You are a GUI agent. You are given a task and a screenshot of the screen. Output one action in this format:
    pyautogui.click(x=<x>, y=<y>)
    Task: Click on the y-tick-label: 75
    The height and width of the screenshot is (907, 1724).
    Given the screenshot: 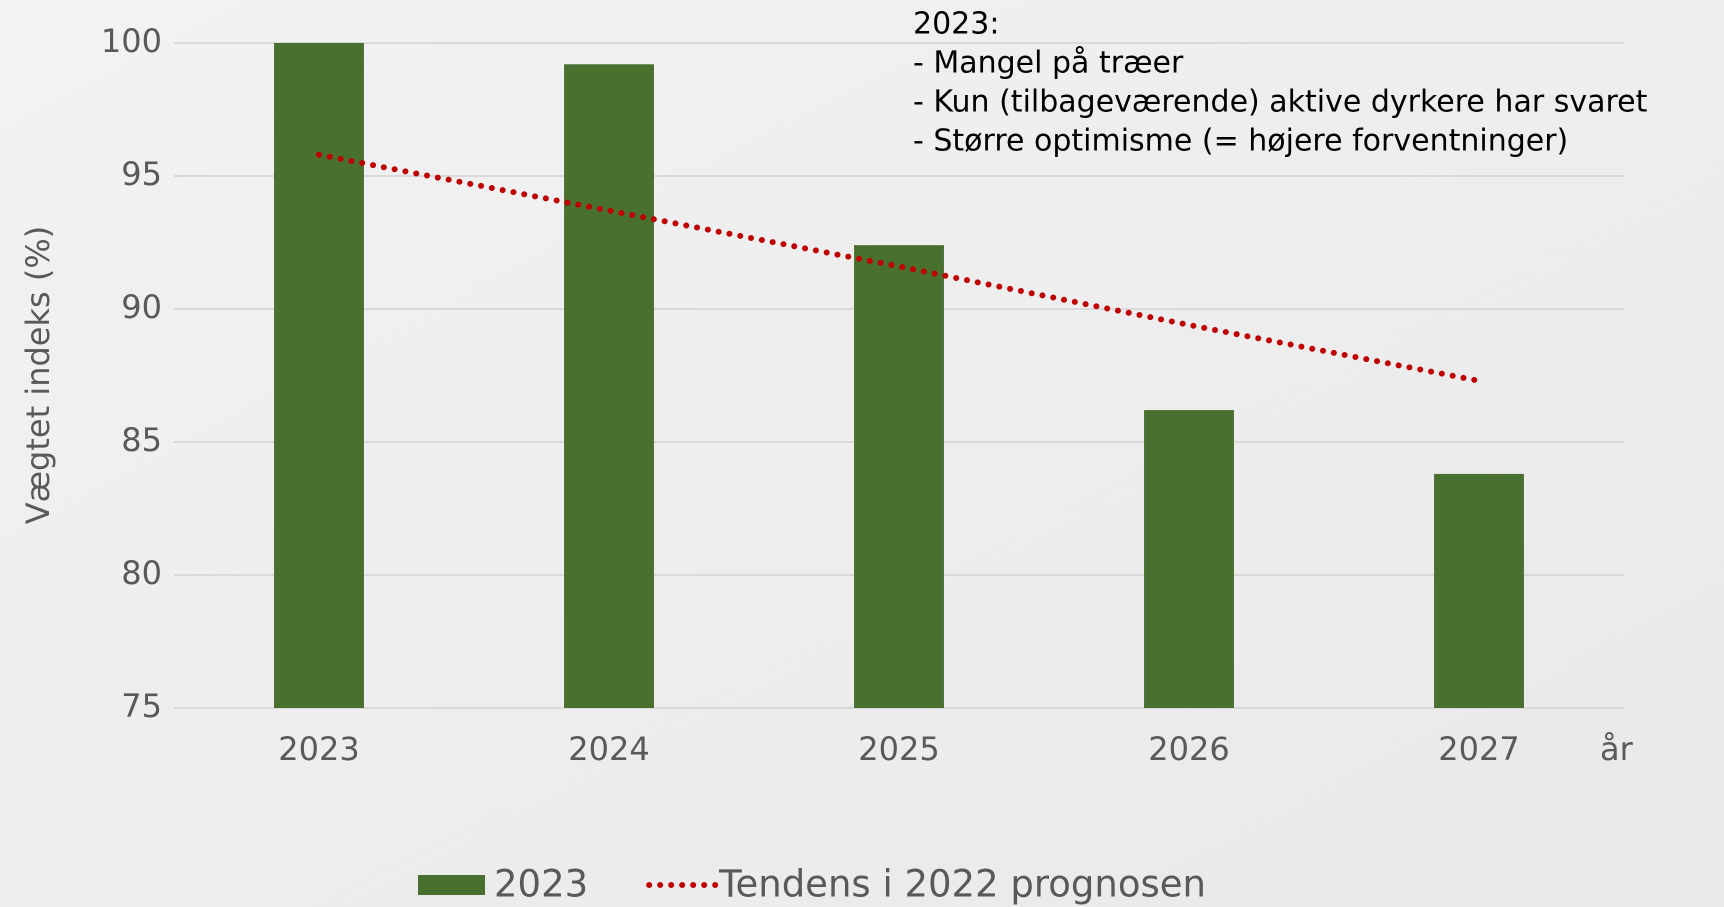 What is the action you would take?
    pyautogui.click(x=141, y=706)
    